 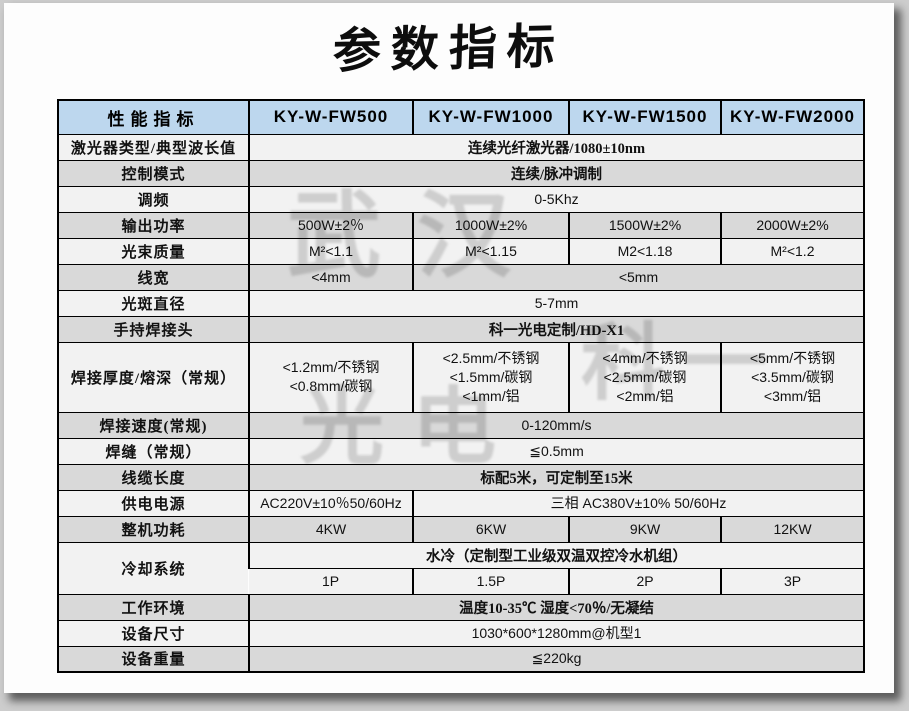 I want to click on row-label: 控制模式, so click(x=153, y=172).